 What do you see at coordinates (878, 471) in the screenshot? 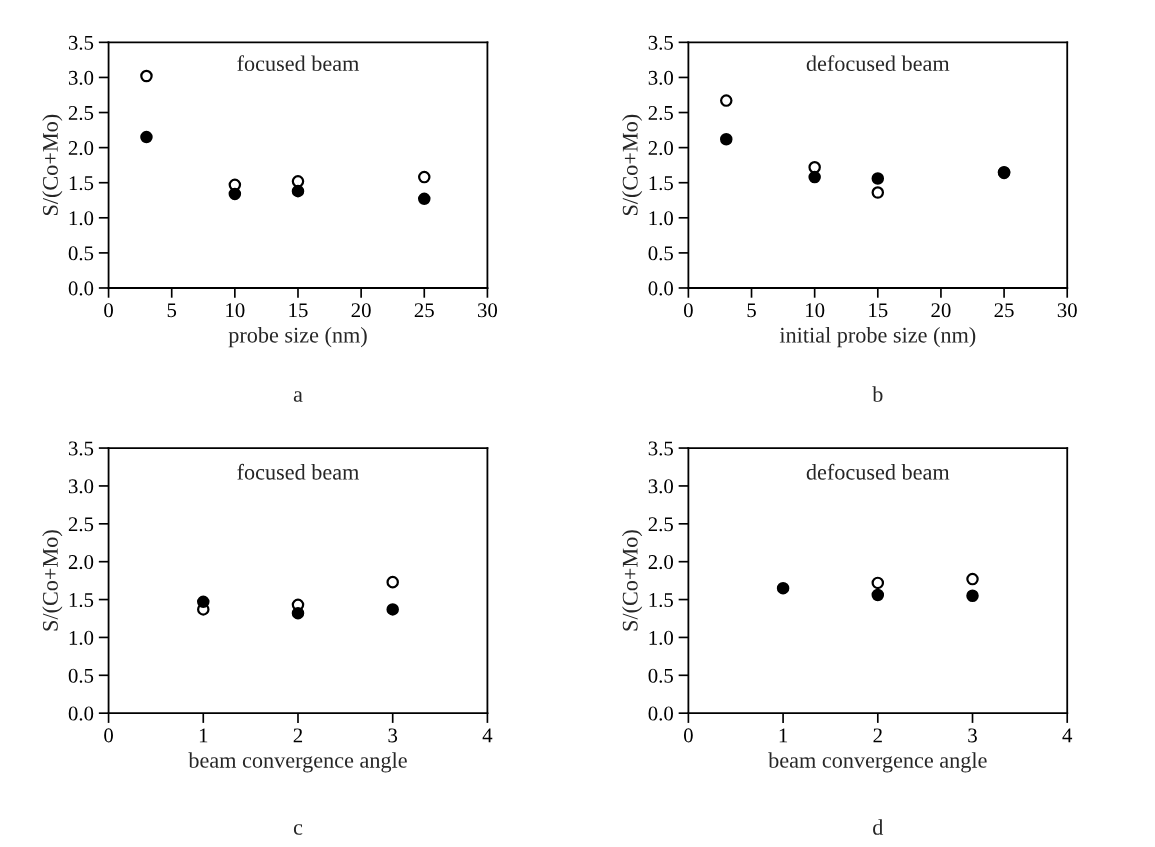
I see `text: defocused beam` at bounding box center [878, 471].